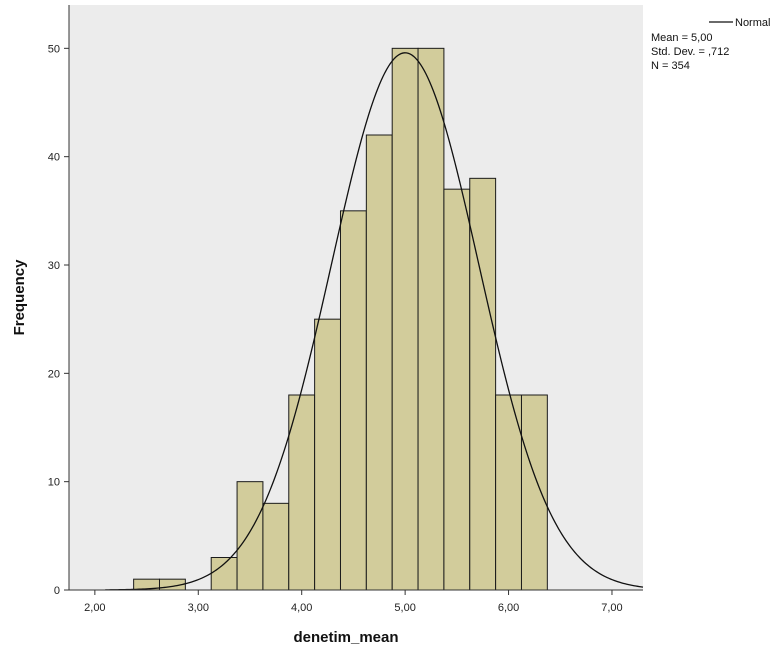 The image size is (782, 660). What do you see at coordinates (54, 158) in the screenshot?
I see `y-tick-label: 40` at bounding box center [54, 158].